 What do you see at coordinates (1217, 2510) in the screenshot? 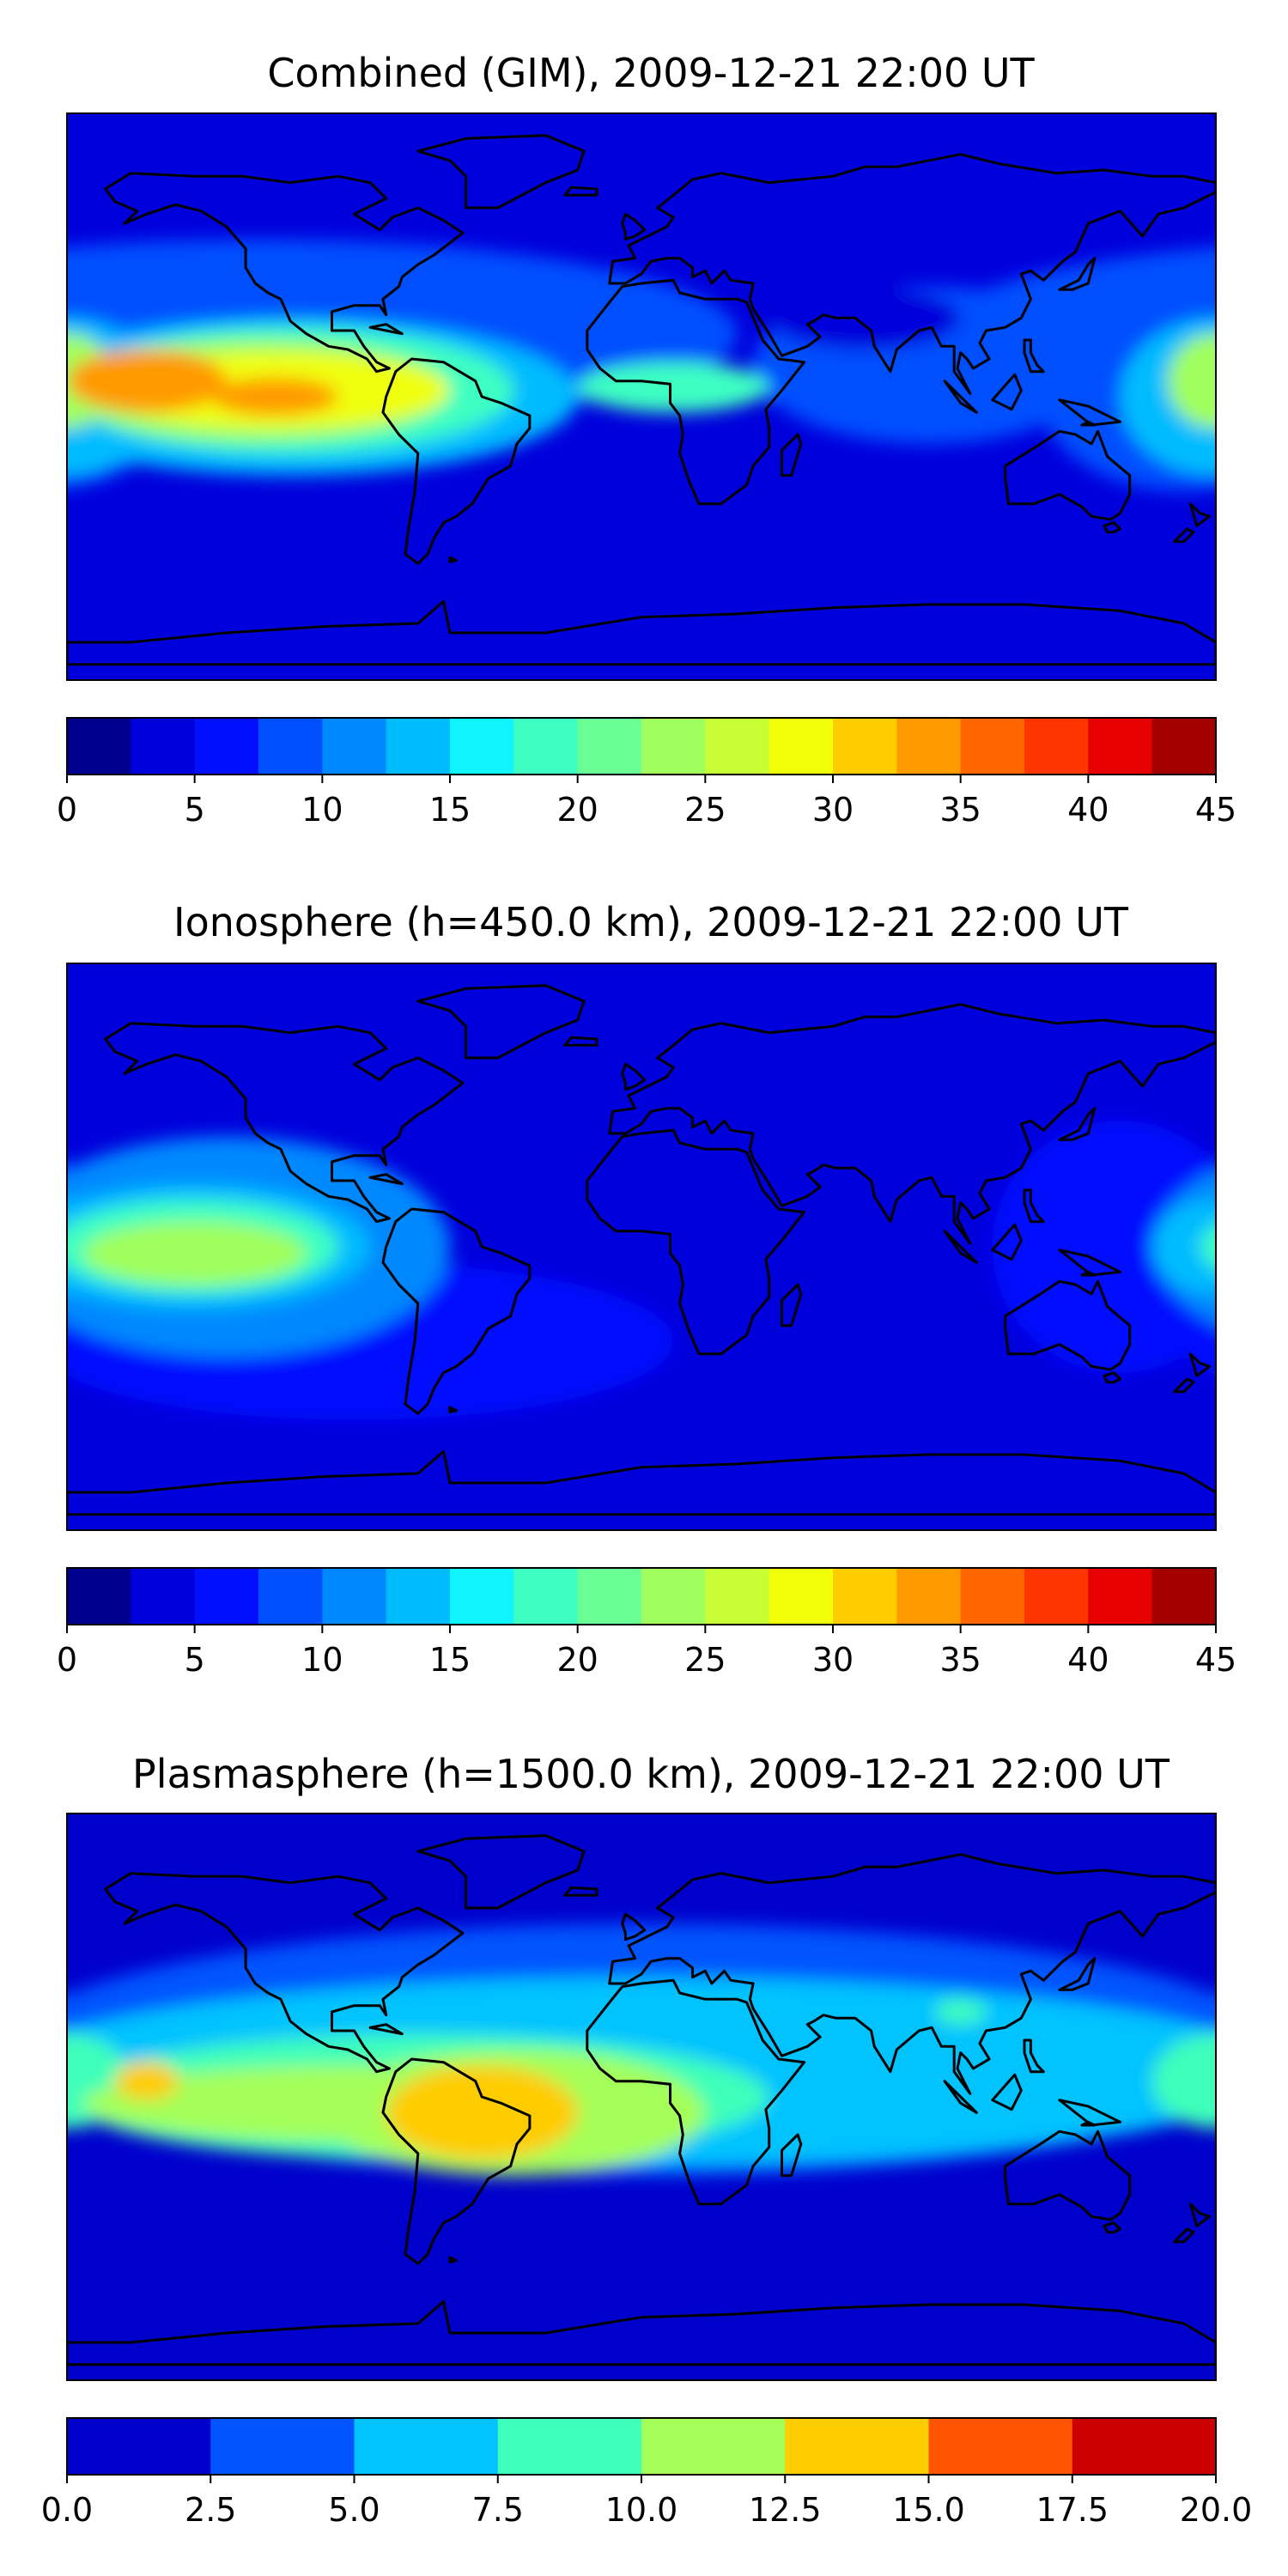
I see `colorbar-tick-label: 20.0` at bounding box center [1217, 2510].